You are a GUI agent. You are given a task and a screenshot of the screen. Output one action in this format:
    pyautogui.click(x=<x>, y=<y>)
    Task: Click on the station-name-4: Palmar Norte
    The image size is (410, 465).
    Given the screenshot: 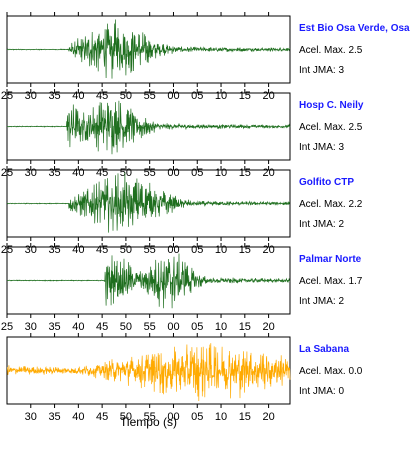 What is the action you would take?
    pyautogui.click(x=330, y=259)
    